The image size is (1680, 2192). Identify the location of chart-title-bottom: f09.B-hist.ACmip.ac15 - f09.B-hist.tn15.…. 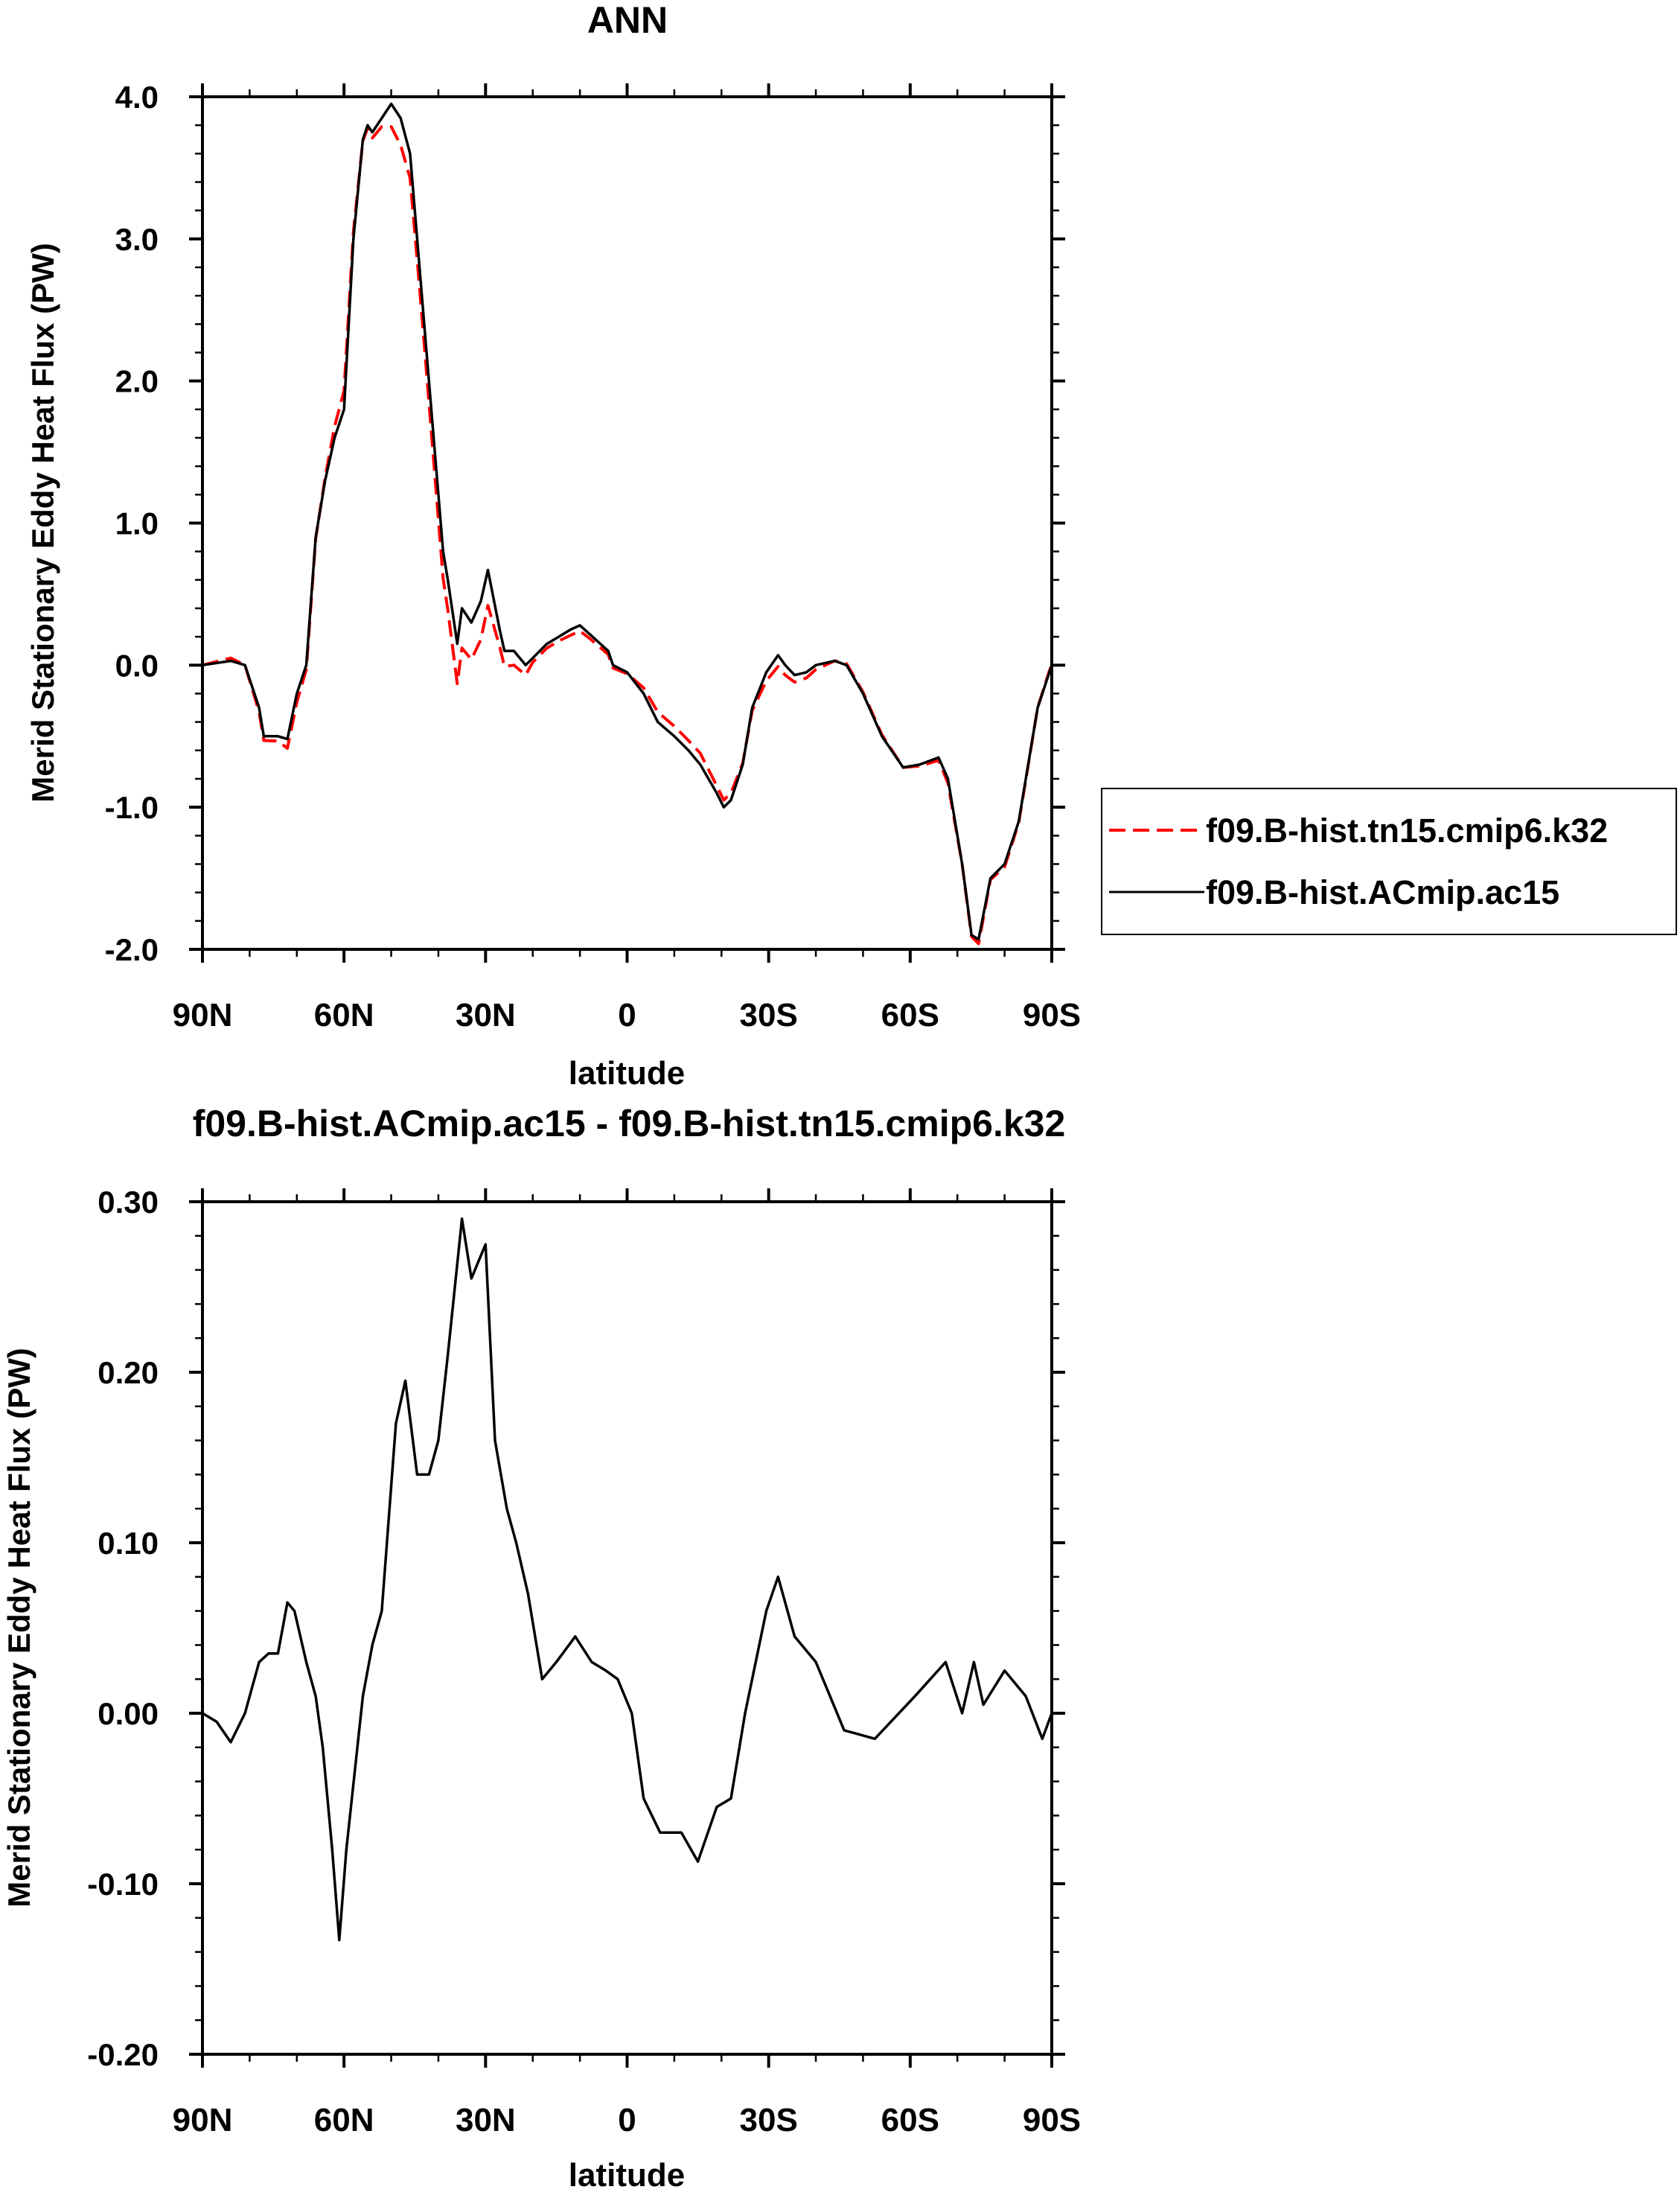
(629, 1123).